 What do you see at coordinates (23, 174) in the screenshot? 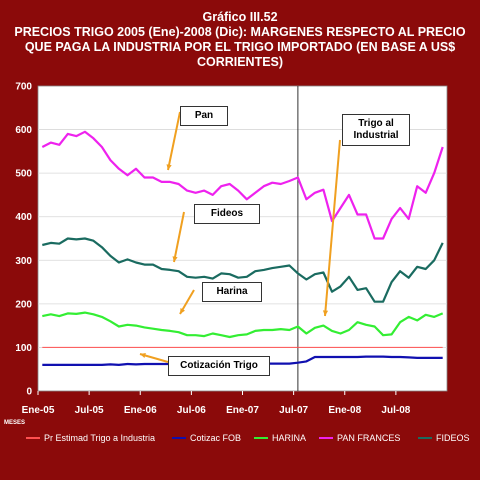
I see `y-tick-label-5: 500` at bounding box center [23, 174].